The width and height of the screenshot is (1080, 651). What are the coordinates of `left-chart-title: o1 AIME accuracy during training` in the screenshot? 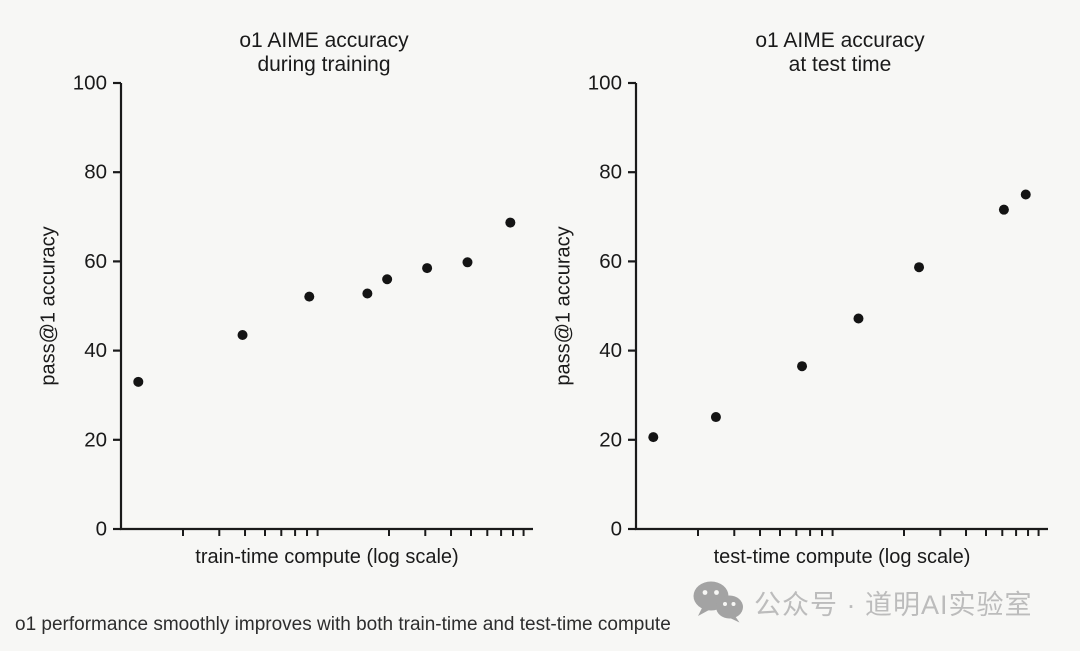 It's located at (323, 53).